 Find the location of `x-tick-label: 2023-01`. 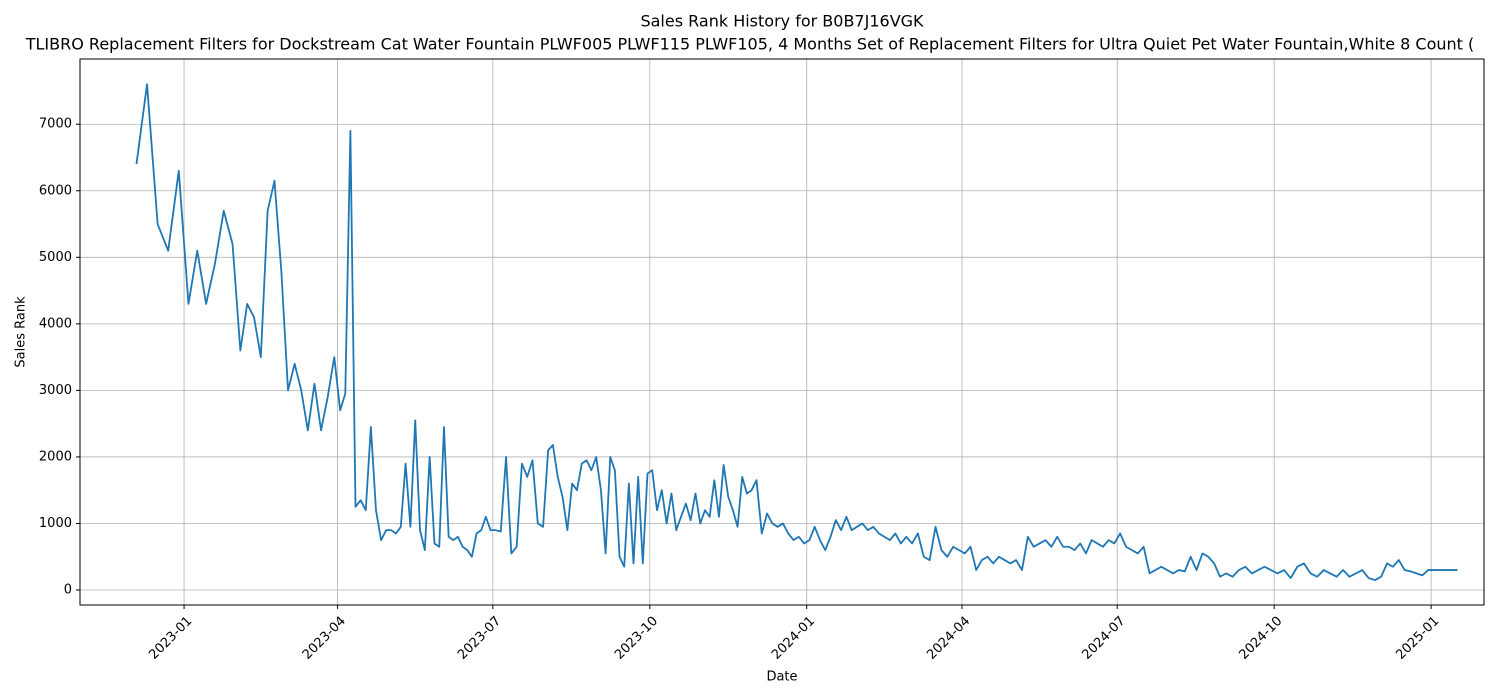

x-tick-label: 2023-01 is located at coordinates (170, 638).